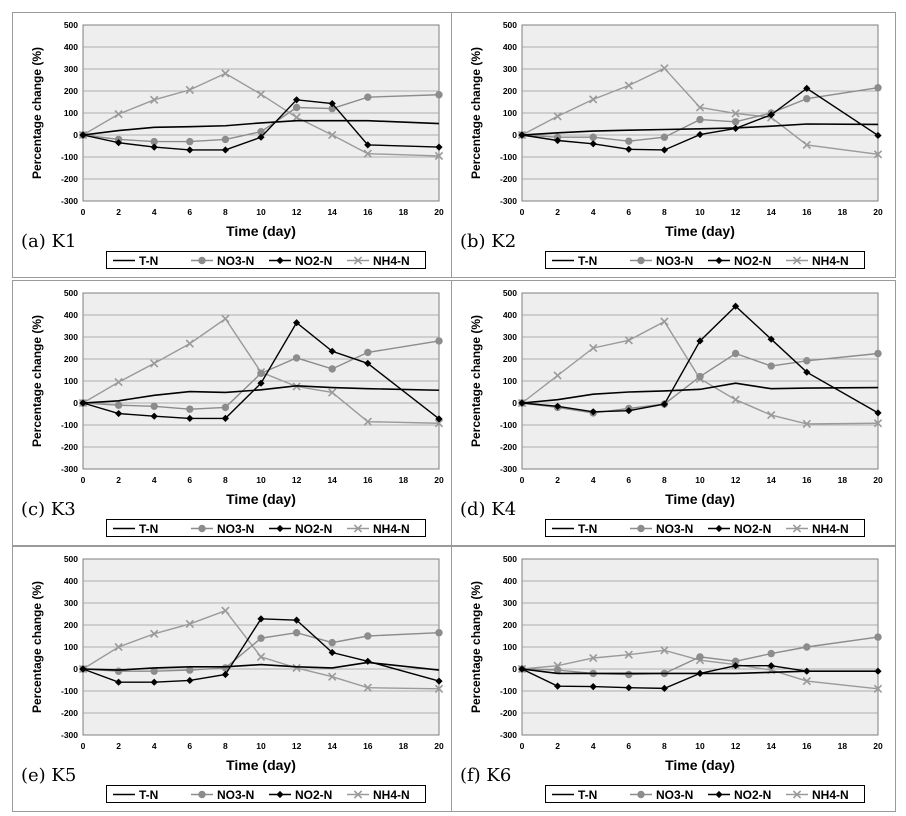 The width and height of the screenshot is (906, 816). I want to click on legend-entry: NH4-N, so click(817, 261).